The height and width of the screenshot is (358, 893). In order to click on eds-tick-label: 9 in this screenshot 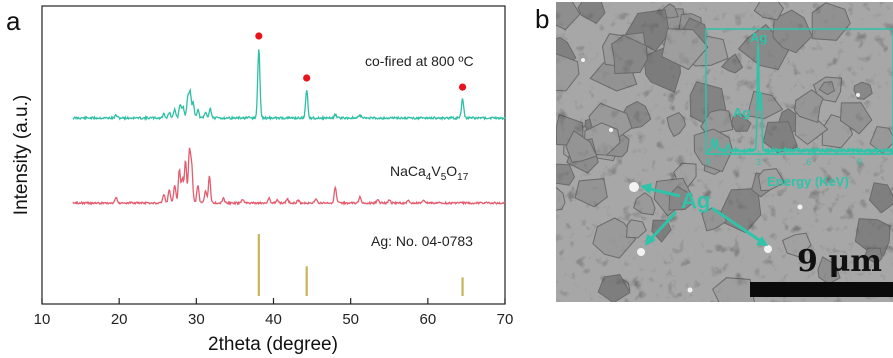, I will do `click(859, 162)`.